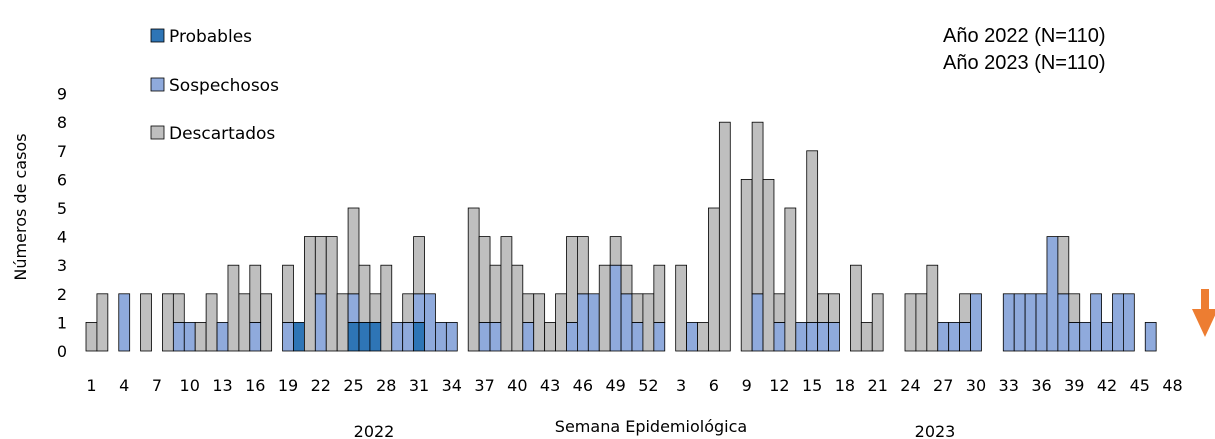  Describe the element at coordinates (878, 385) in the screenshot. I see `x-tick-label: 21` at that location.